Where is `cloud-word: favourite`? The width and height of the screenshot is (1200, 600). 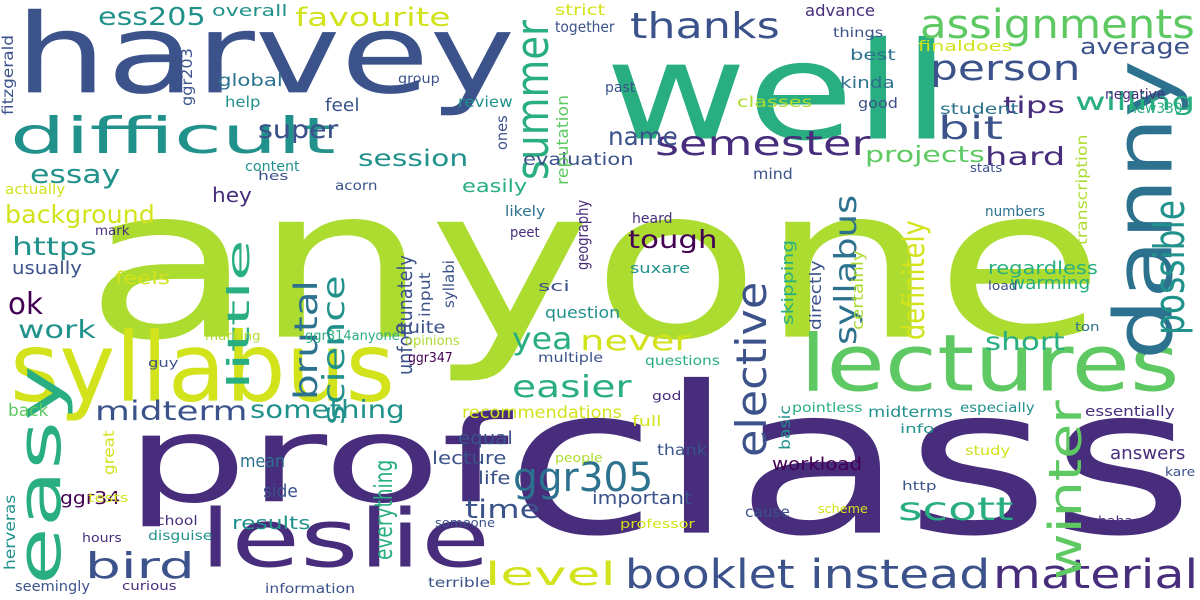
cloud-word: favourite is located at coordinates (373, 18).